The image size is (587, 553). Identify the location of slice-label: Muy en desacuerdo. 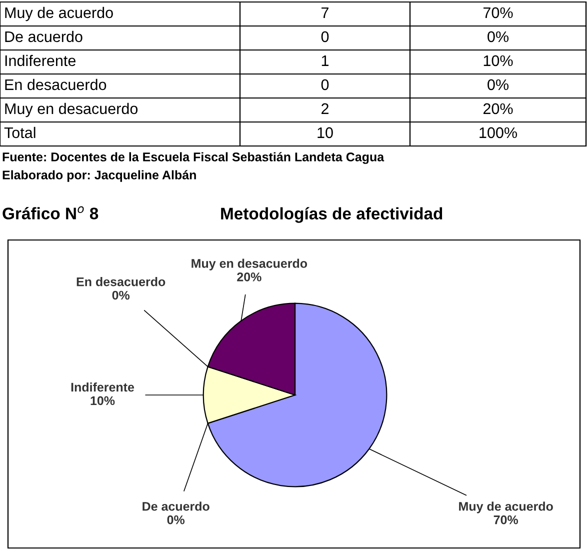
(250, 264).